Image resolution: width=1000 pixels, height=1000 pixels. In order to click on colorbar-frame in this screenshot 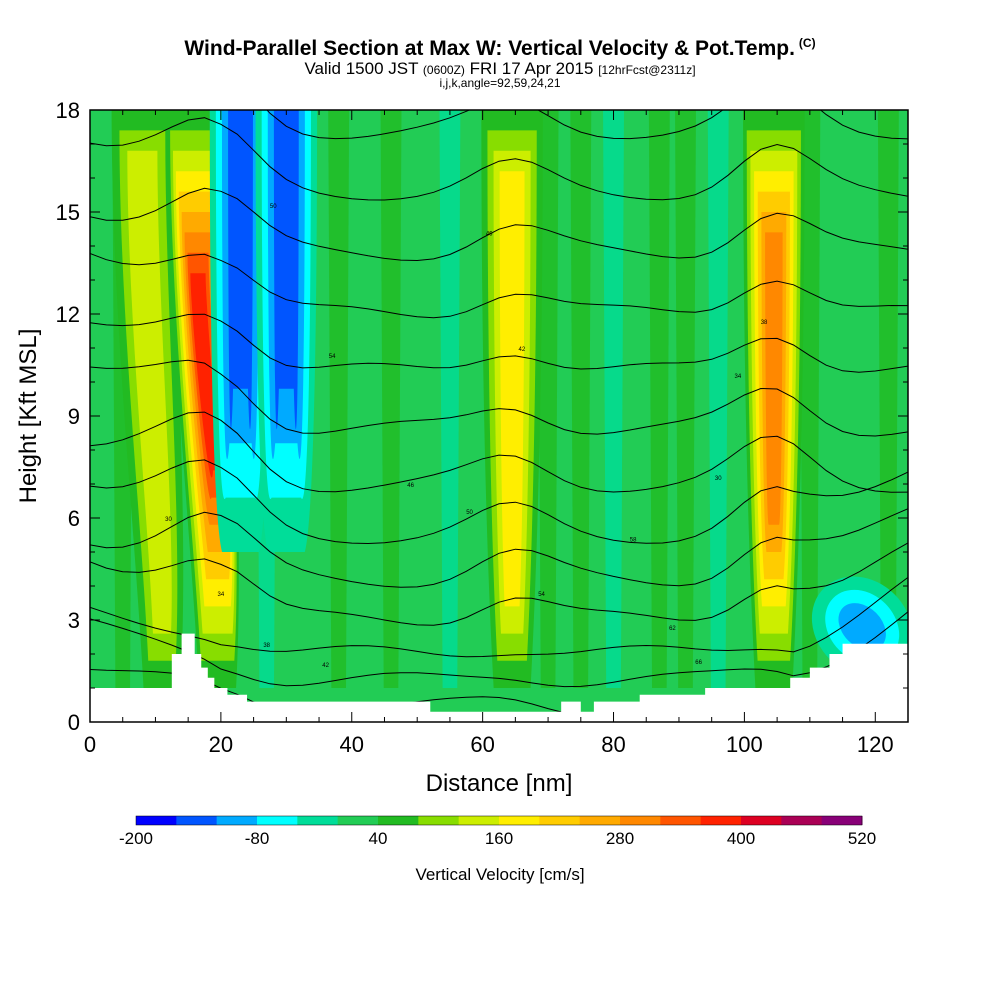, I will do `click(499, 820)`.